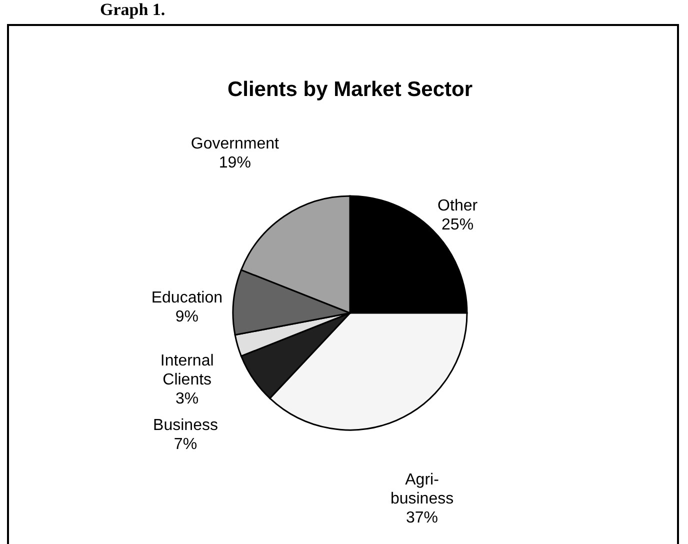 This screenshot has height=544, width=688. Describe the element at coordinates (422, 517) in the screenshot. I see `data-label: 37%` at that location.